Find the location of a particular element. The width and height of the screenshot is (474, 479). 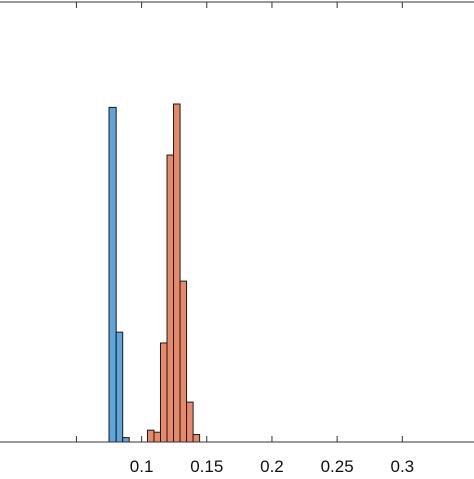

x-tick-label: 0.15 is located at coordinates (206, 465).